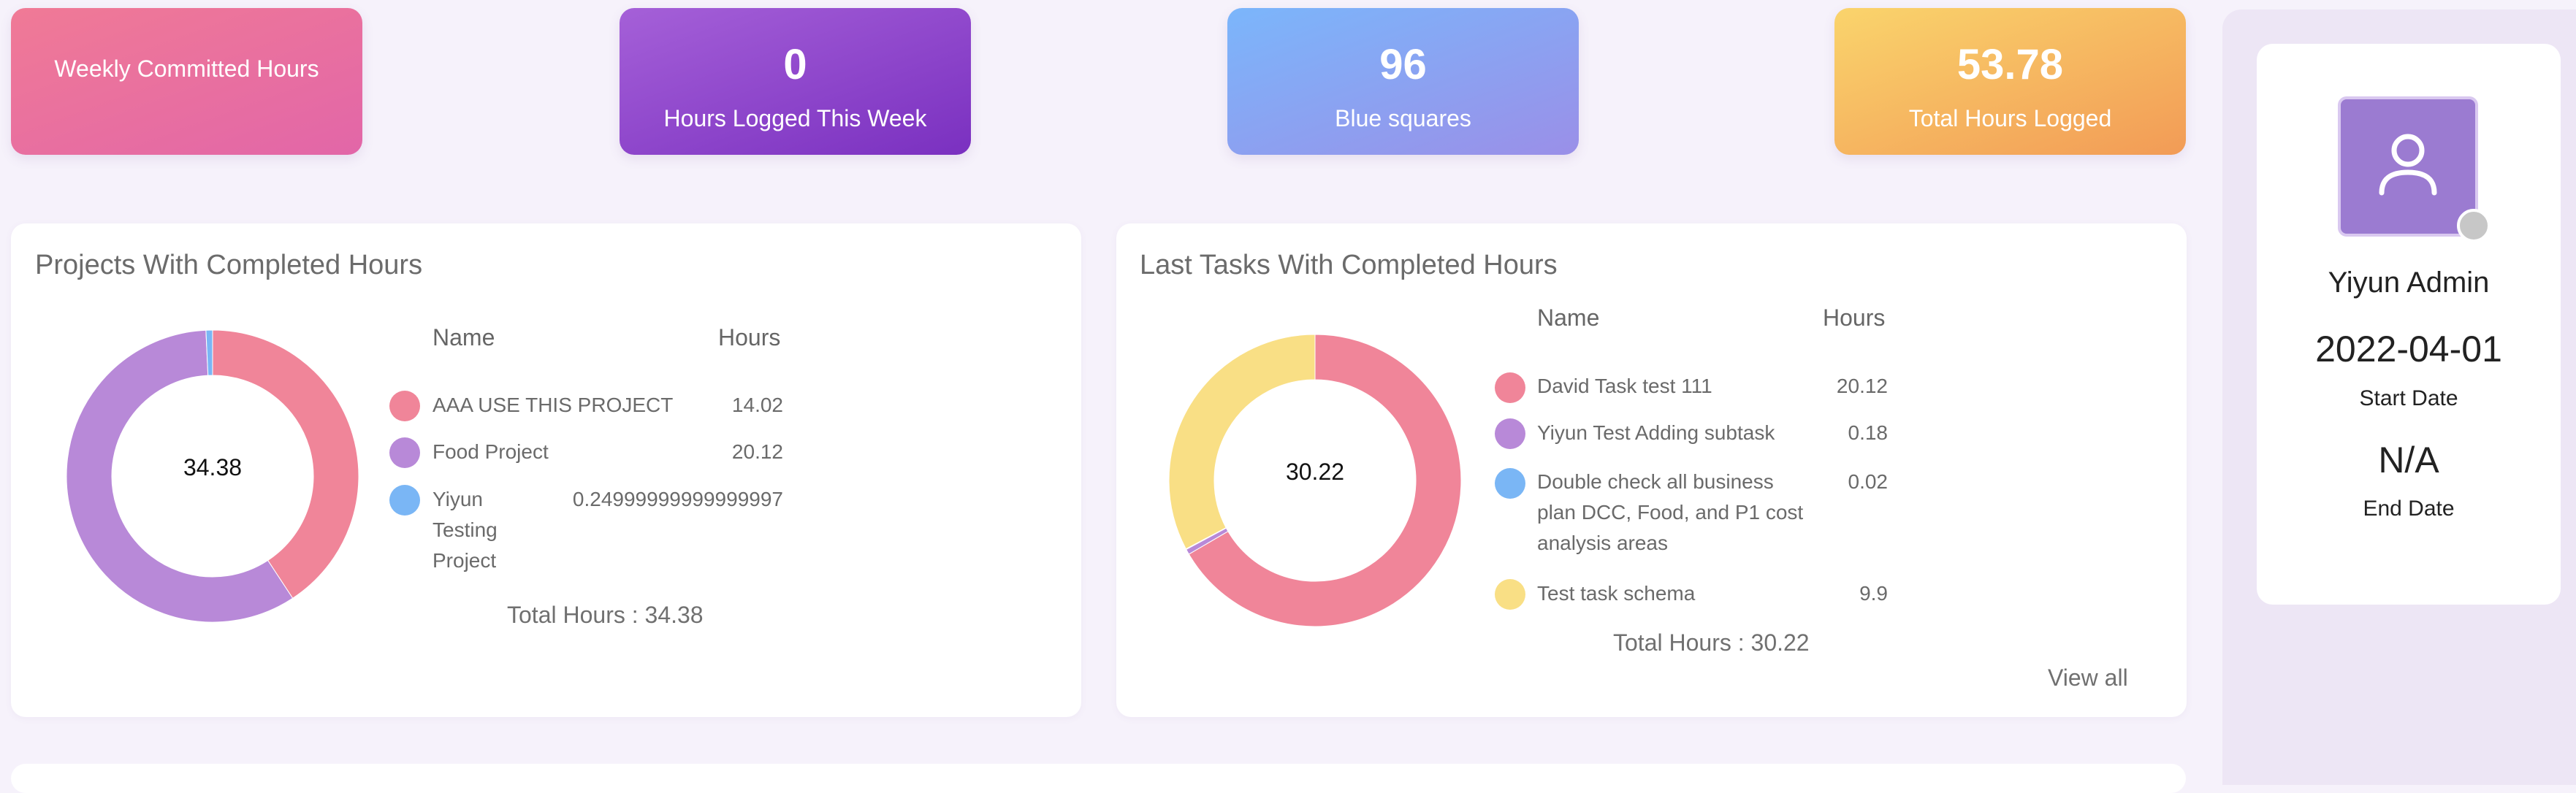 The image size is (2576, 793). Describe the element at coordinates (1656, 432) in the screenshot. I see `tasks-legend-name: Yiyun Test Adding subtask` at that location.